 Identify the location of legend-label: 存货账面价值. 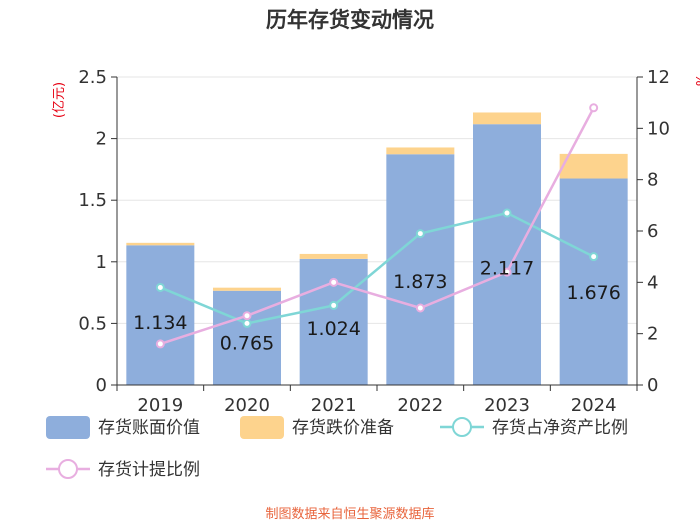
(149, 428).